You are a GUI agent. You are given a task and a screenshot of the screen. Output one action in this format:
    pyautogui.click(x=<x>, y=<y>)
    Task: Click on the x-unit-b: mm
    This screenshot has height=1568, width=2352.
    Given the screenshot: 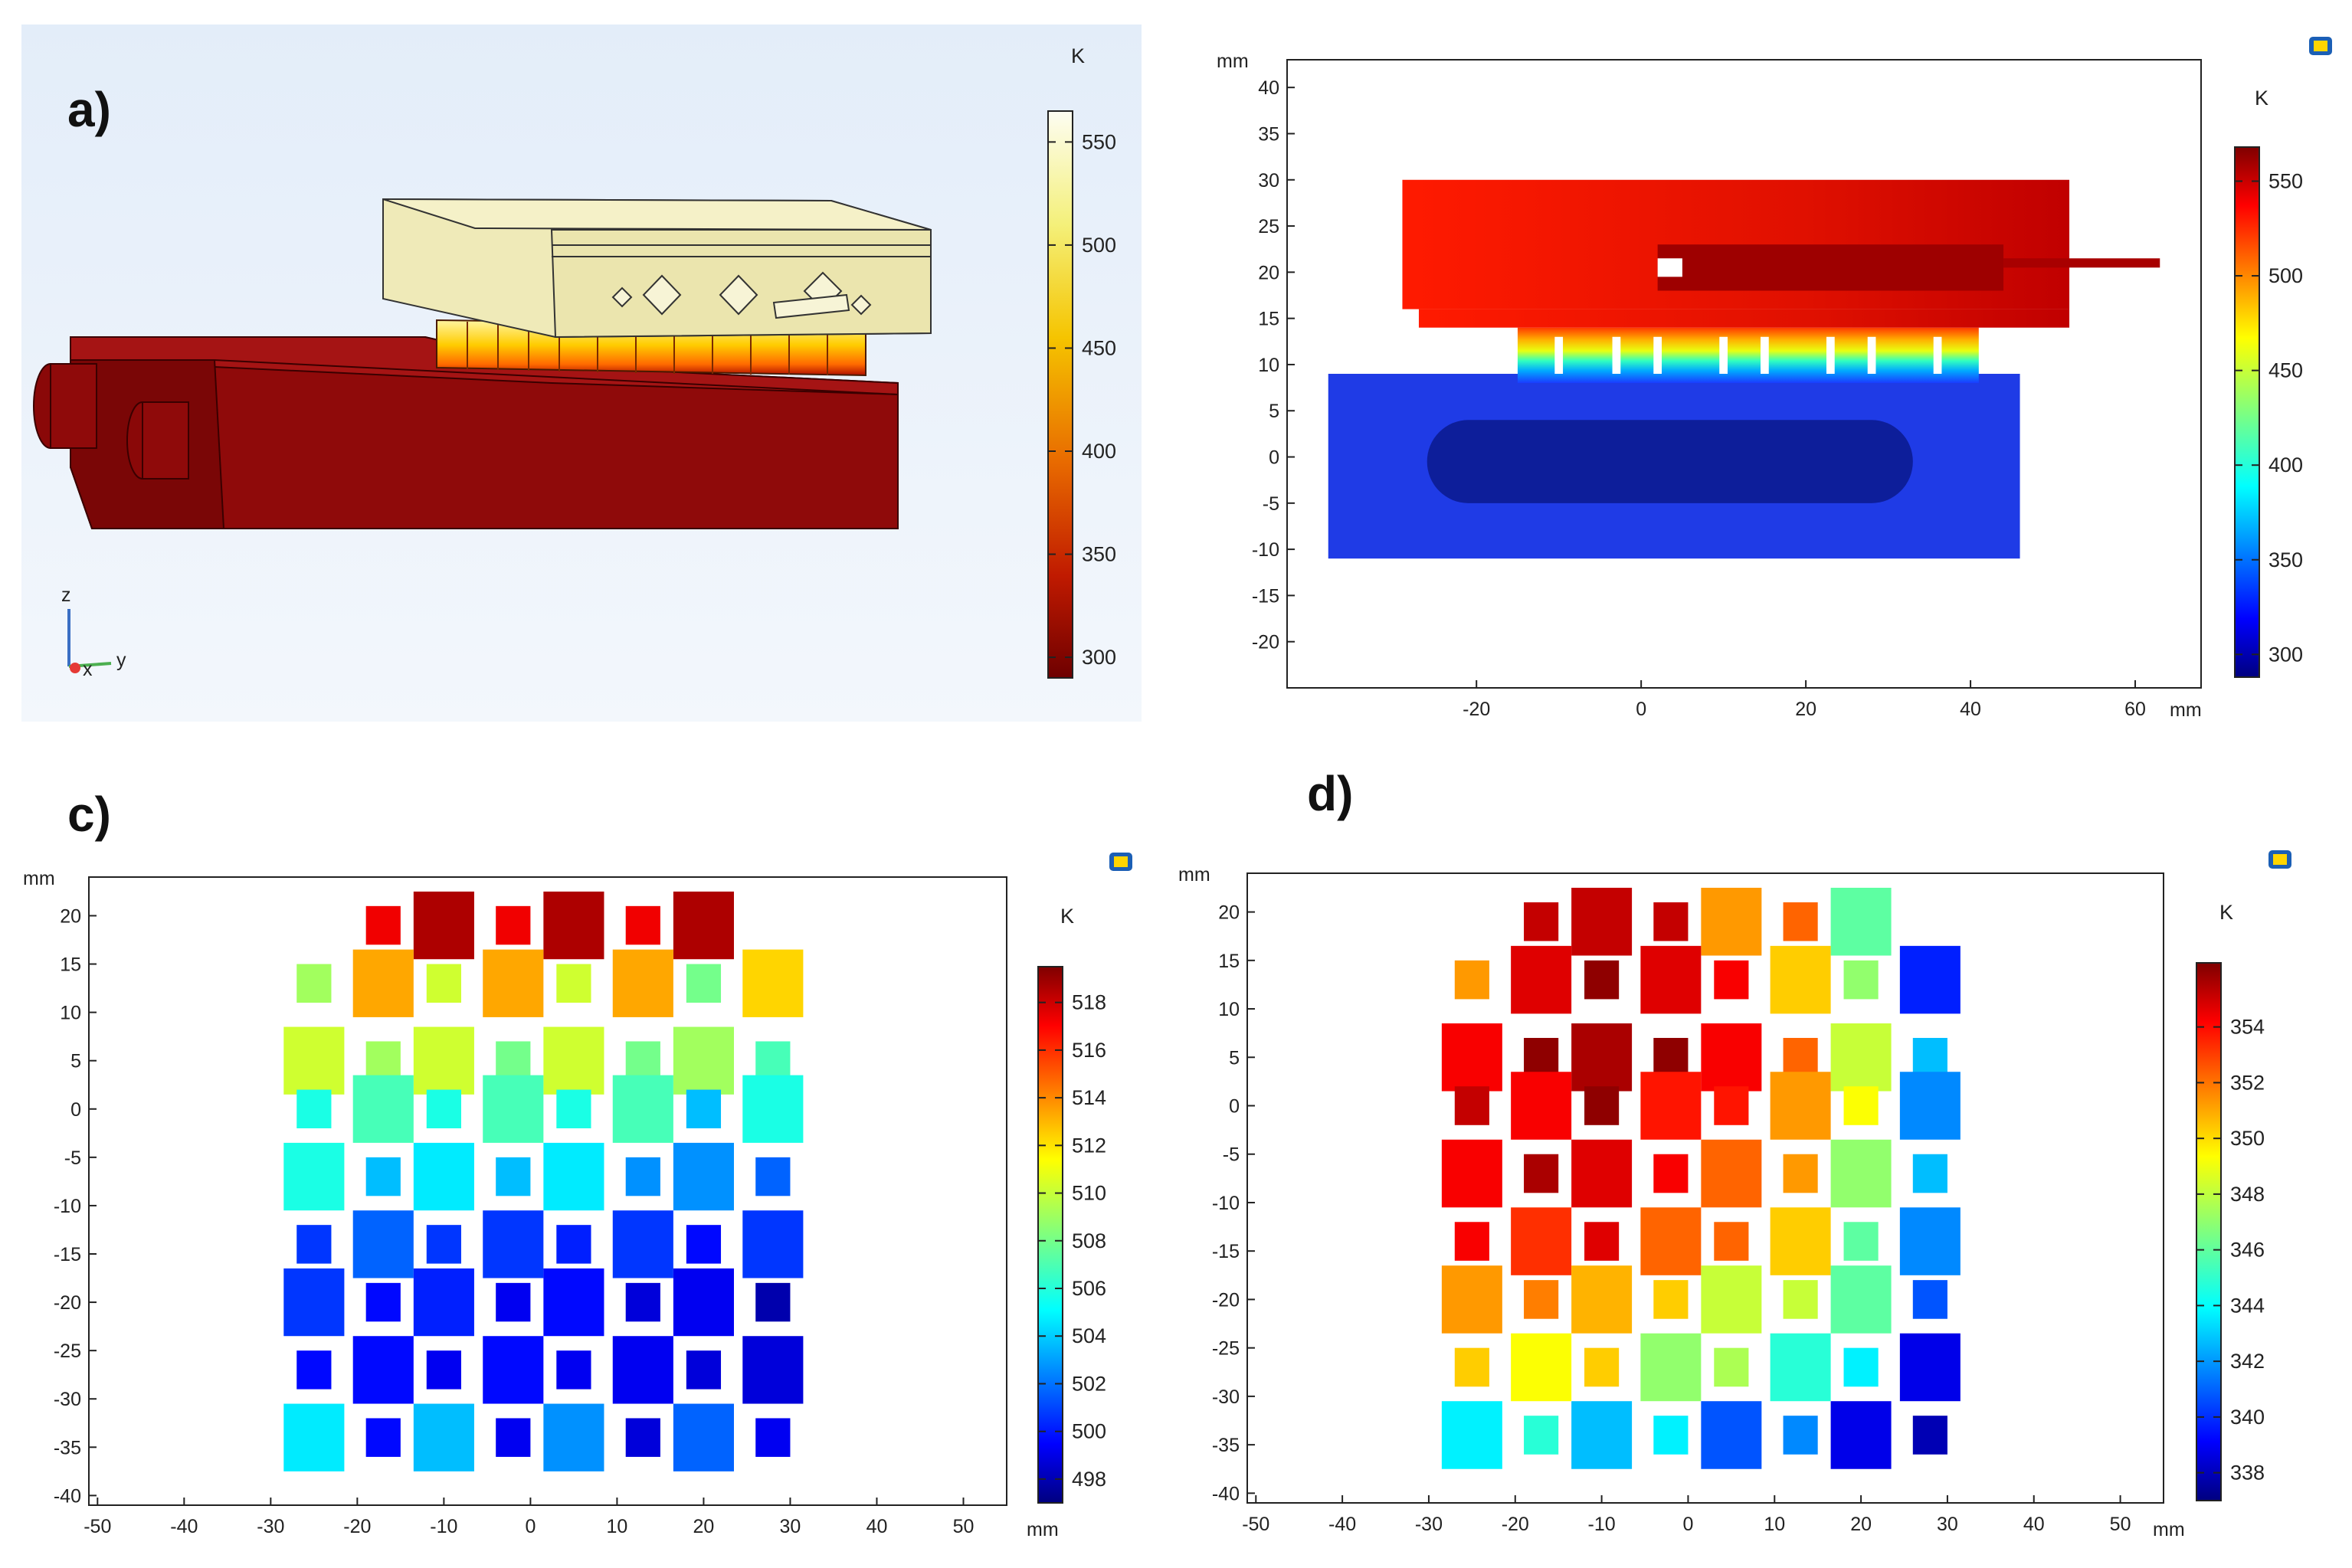 What is the action you would take?
    pyautogui.click(x=2186, y=710)
    